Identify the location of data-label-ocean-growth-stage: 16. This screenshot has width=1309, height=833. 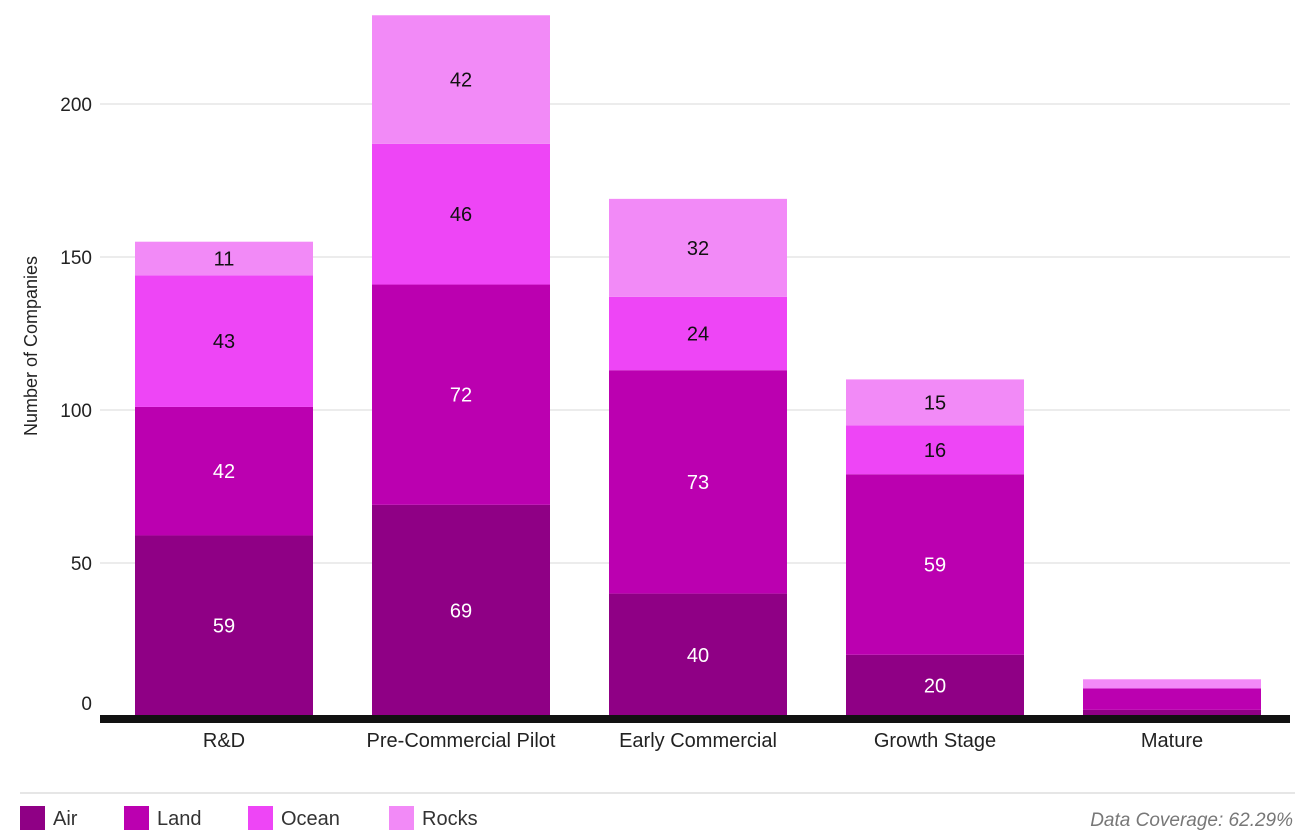
(935, 451).